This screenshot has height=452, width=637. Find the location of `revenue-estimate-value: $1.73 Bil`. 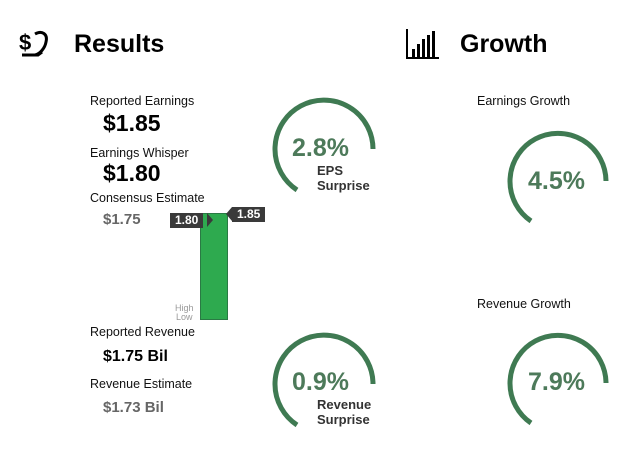

revenue-estimate-value: $1.73 Bil is located at coordinates (133, 407).